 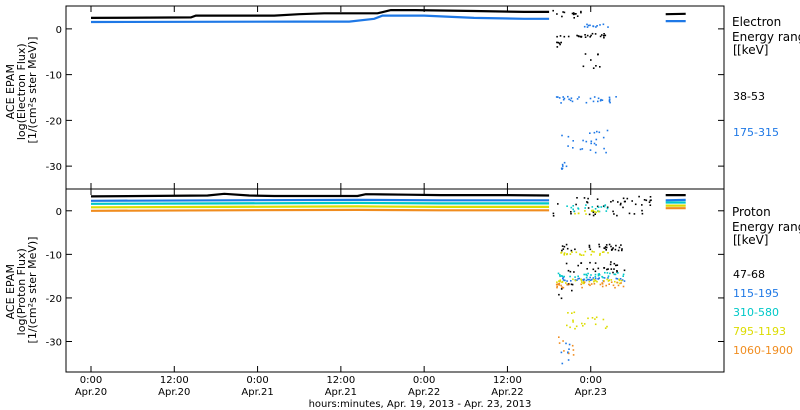 What do you see at coordinates (54, 299) in the screenshot?
I see `bottom-ytick-label: -20` at bounding box center [54, 299].